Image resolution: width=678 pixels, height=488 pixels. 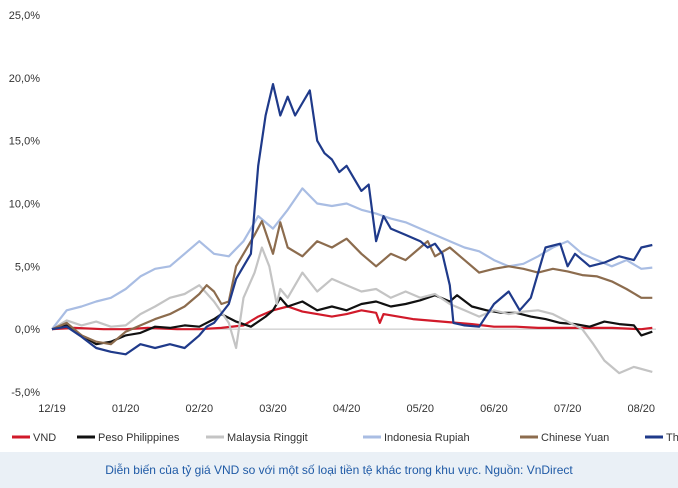 What do you see at coordinates (44, 438) in the screenshot?
I see `legend-label: VND` at bounding box center [44, 438].